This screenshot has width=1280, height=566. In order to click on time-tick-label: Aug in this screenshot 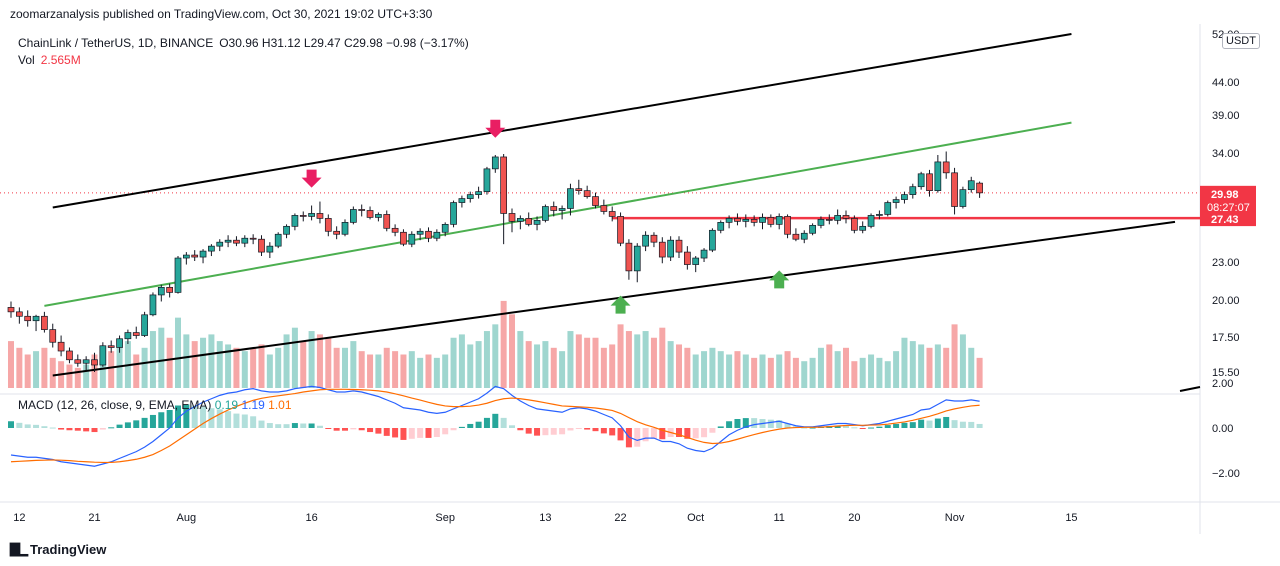, I will do `click(187, 518)`.